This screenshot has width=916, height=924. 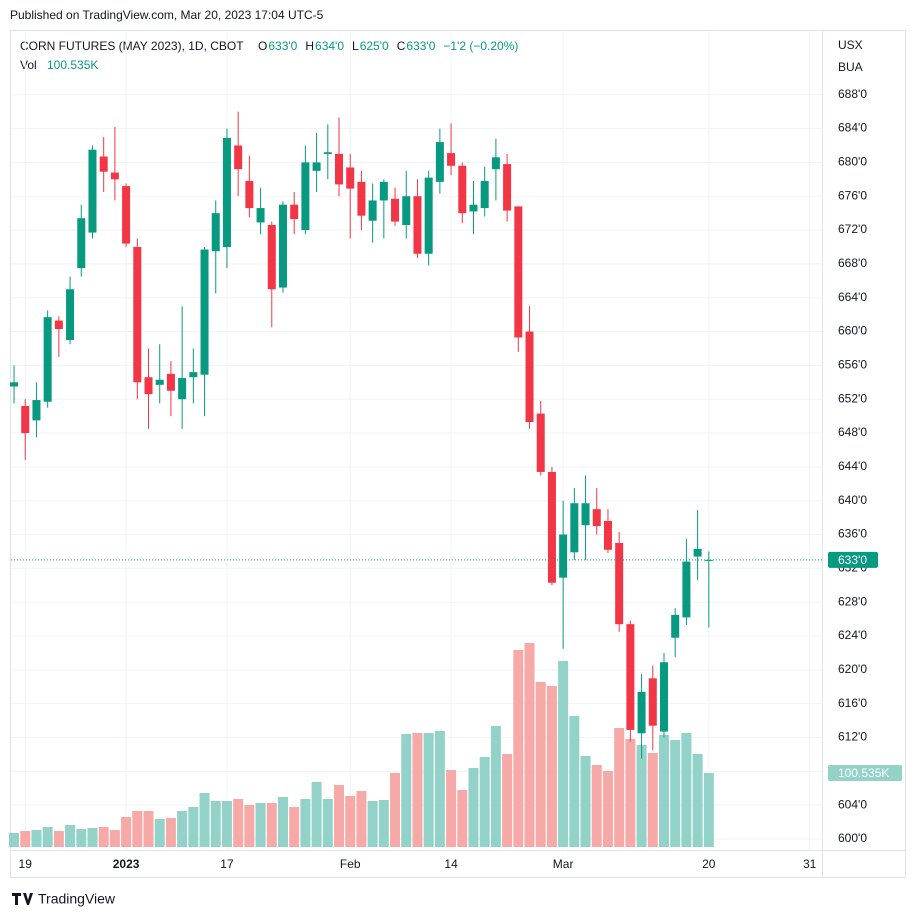 What do you see at coordinates (309, 46) in the screenshot?
I see `ohlc-key: H` at bounding box center [309, 46].